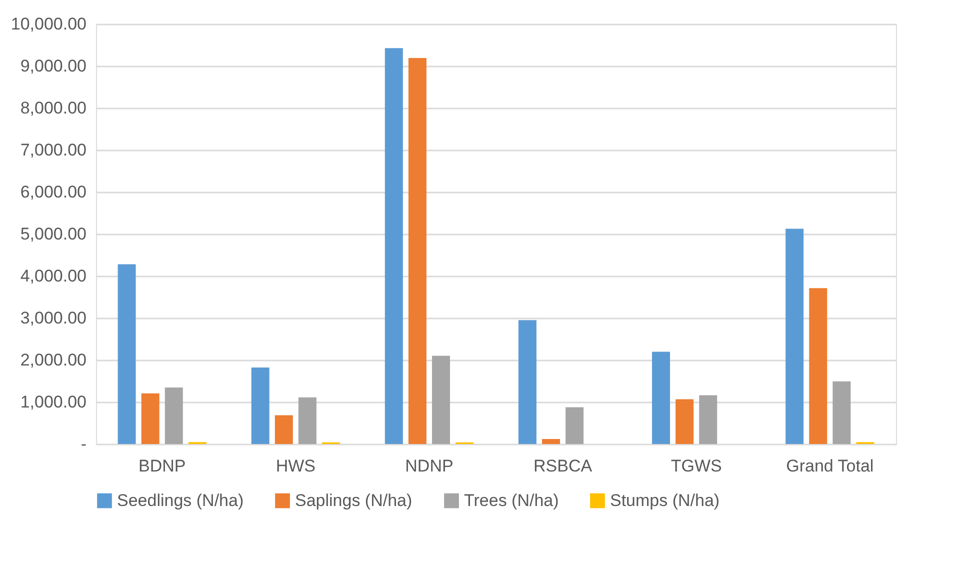 The image size is (957, 581). What do you see at coordinates (53, 318) in the screenshot?
I see `y-tick-label: 3,000.00` at bounding box center [53, 318].